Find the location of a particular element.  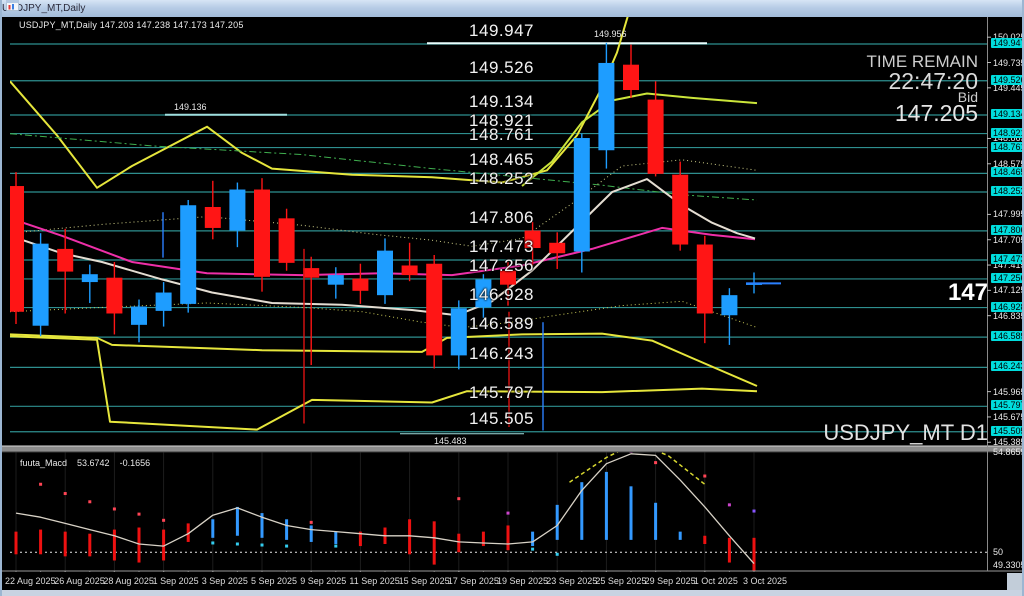

scale-tick-148.575: 148.575 is located at coordinates (1008, 163).